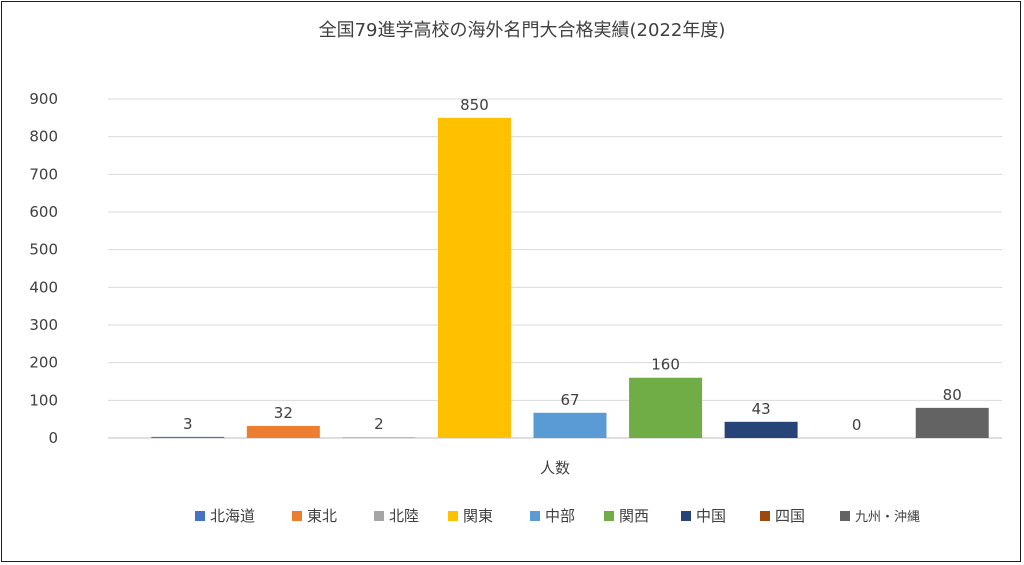 The height and width of the screenshot is (565, 1024). What do you see at coordinates (569, 400) in the screenshot?
I see `data-label: 67` at bounding box center [569, 400].